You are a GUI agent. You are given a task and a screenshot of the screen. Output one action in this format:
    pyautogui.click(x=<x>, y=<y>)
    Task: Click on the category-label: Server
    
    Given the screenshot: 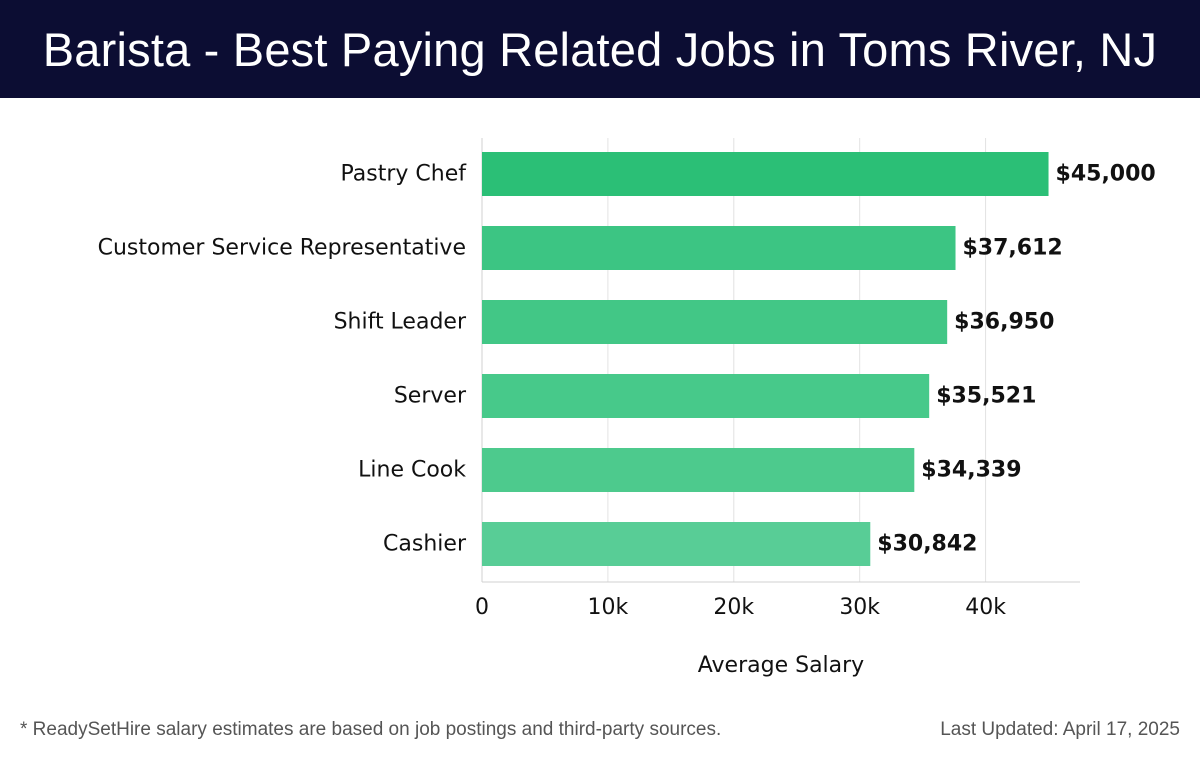 What is the action you would take?
    pyautogui.click(x=430, y=396)
    